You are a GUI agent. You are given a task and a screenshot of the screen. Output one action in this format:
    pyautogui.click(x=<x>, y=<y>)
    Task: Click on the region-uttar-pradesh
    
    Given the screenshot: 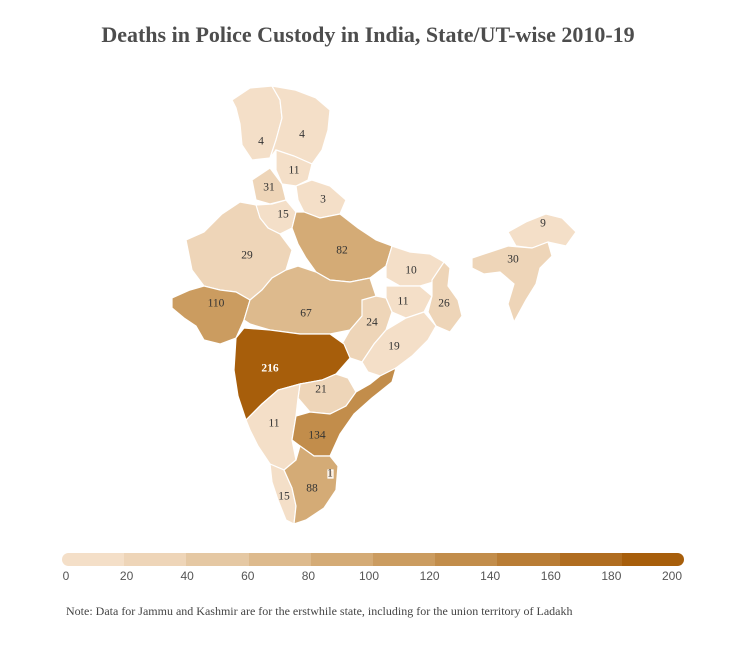 What is the action you would take?
    pyautogui.click(x=342, y=247)
    